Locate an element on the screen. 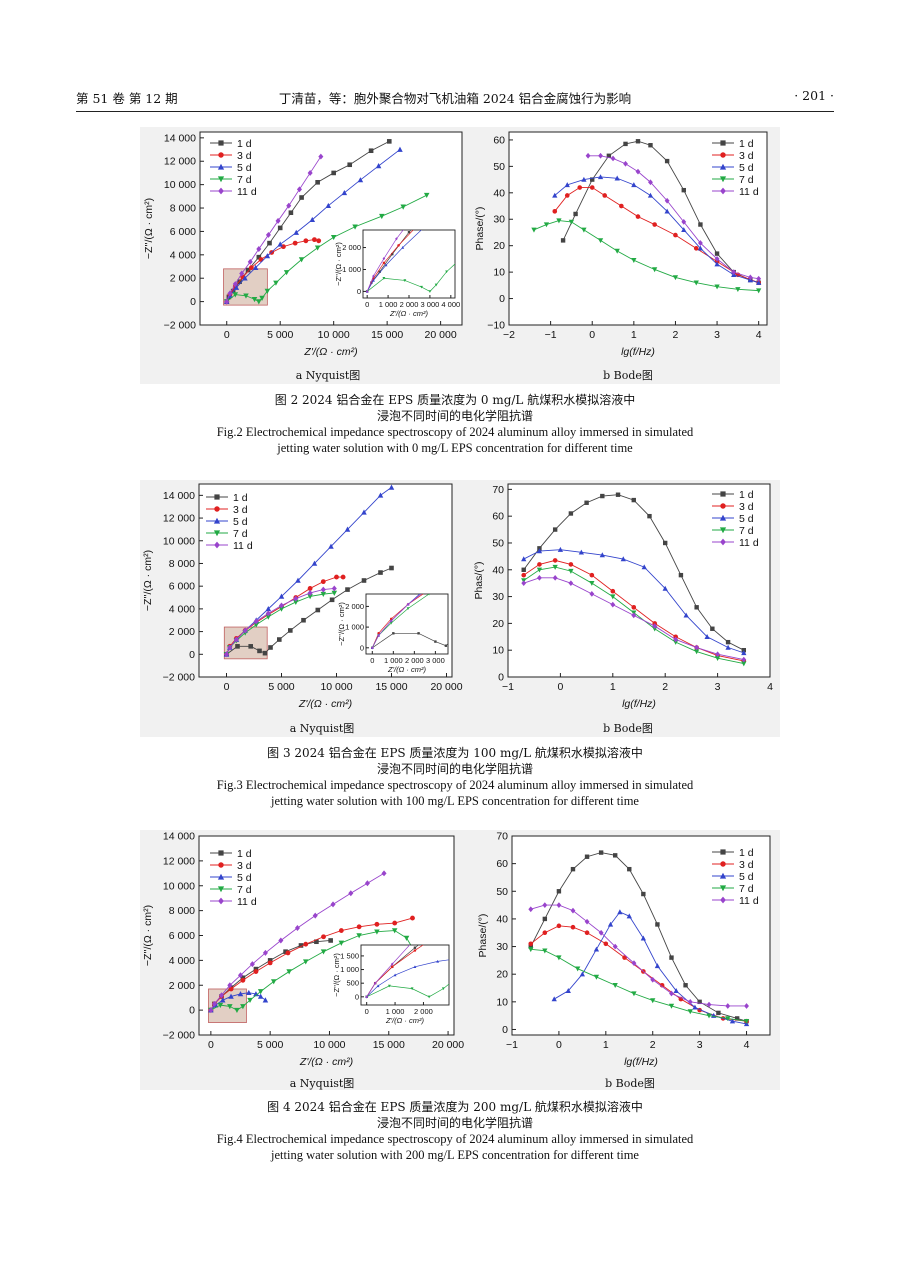 The image size is (910, 1287). inset-y-tick-label: 500 is located at coordinates (352, 983).